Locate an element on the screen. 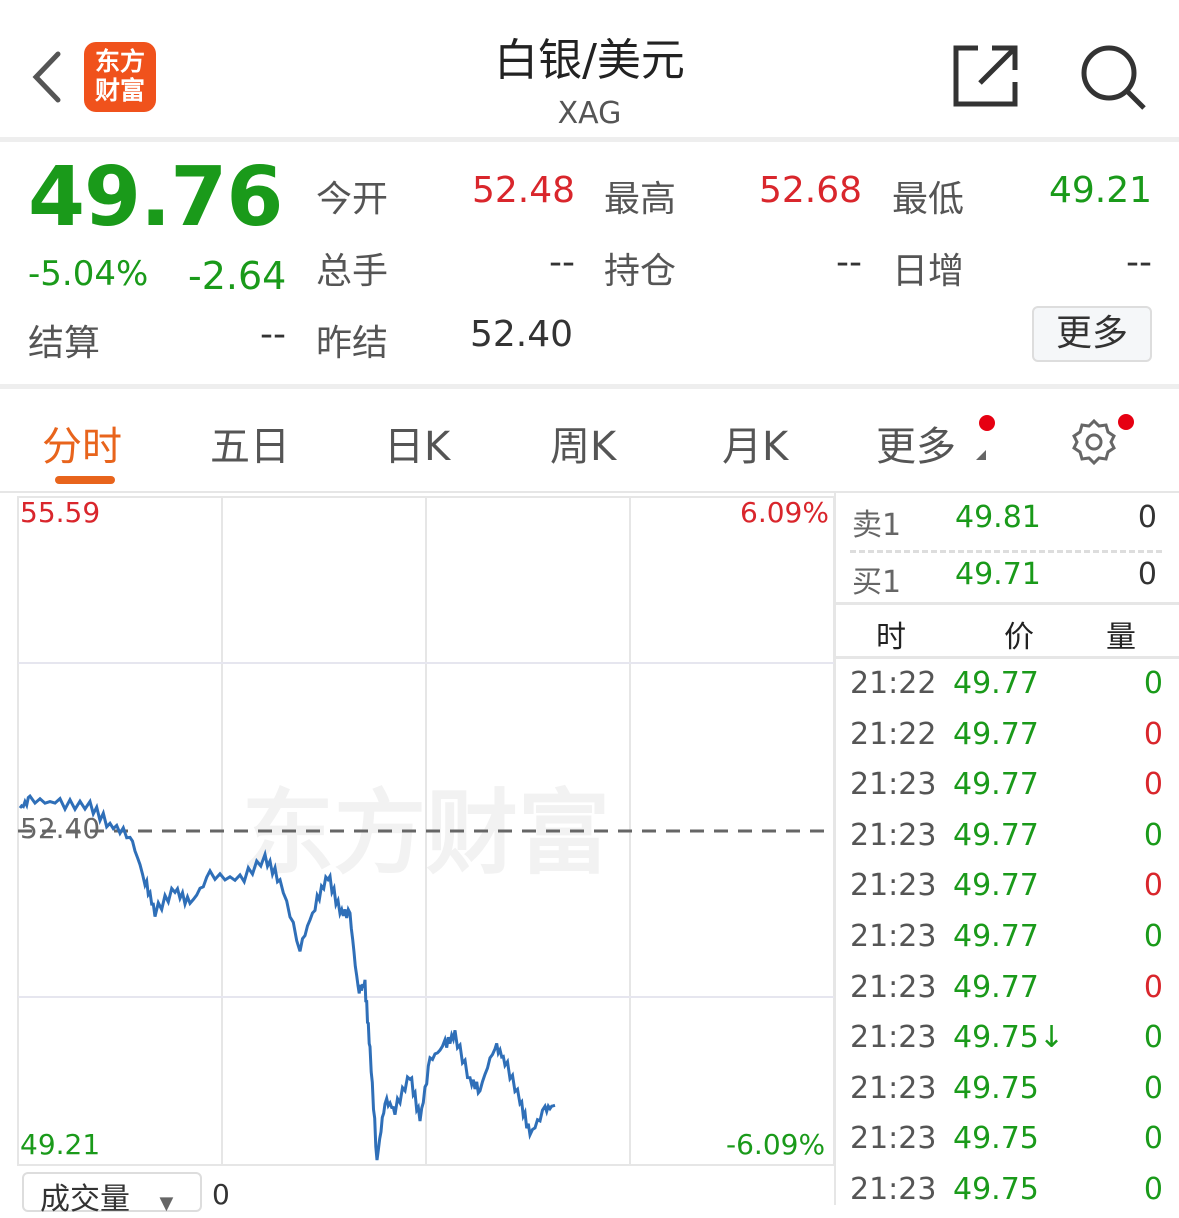  dropdown-triangle-icon is located at coordinates (981, 455).